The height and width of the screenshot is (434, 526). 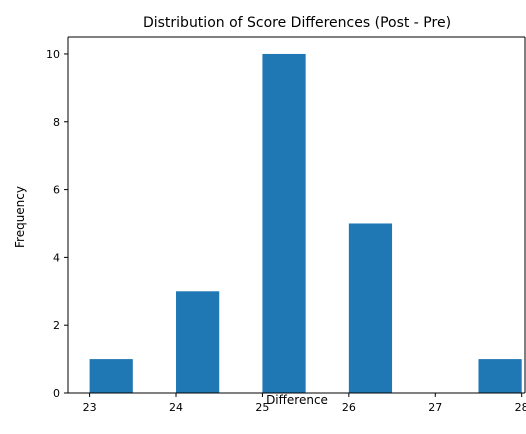 What do you see at coordinates (349, 407) in the screenshot?
I see `x-tick-label: 26` at bounding box center [349, 407].